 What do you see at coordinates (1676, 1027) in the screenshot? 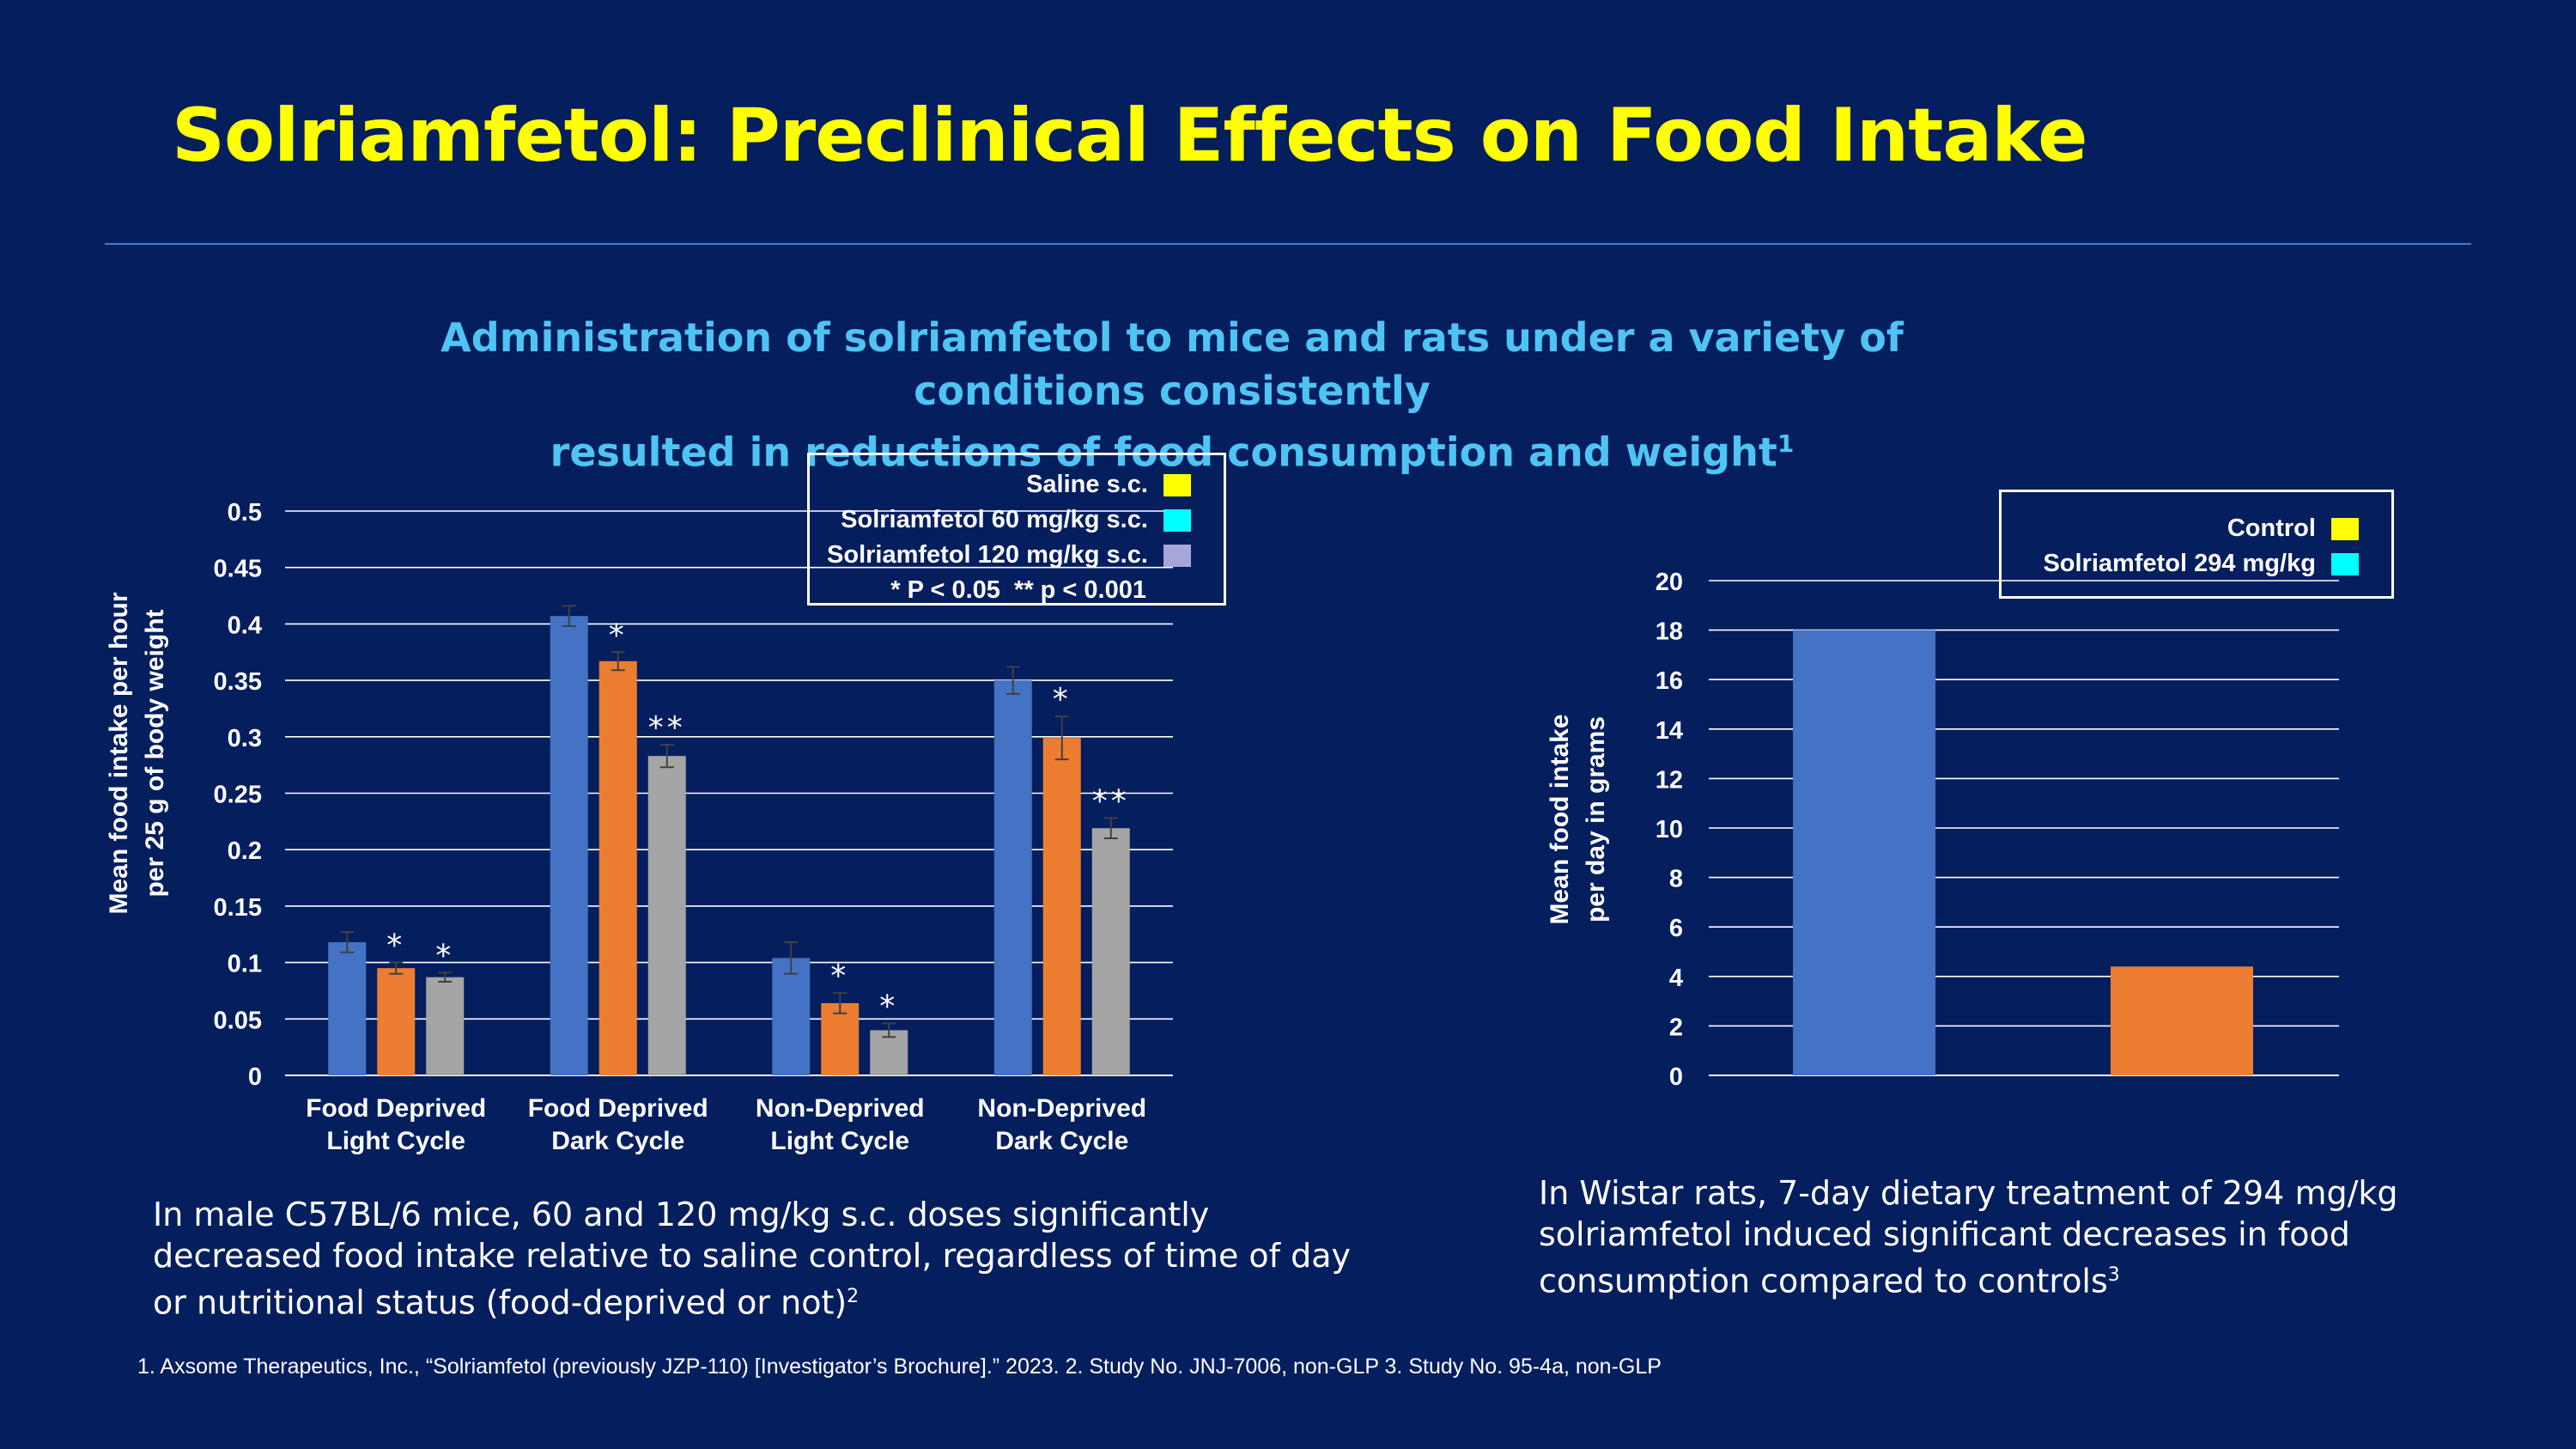
I see `y-tick-label: 2` at bounding box center [1676, 1027].